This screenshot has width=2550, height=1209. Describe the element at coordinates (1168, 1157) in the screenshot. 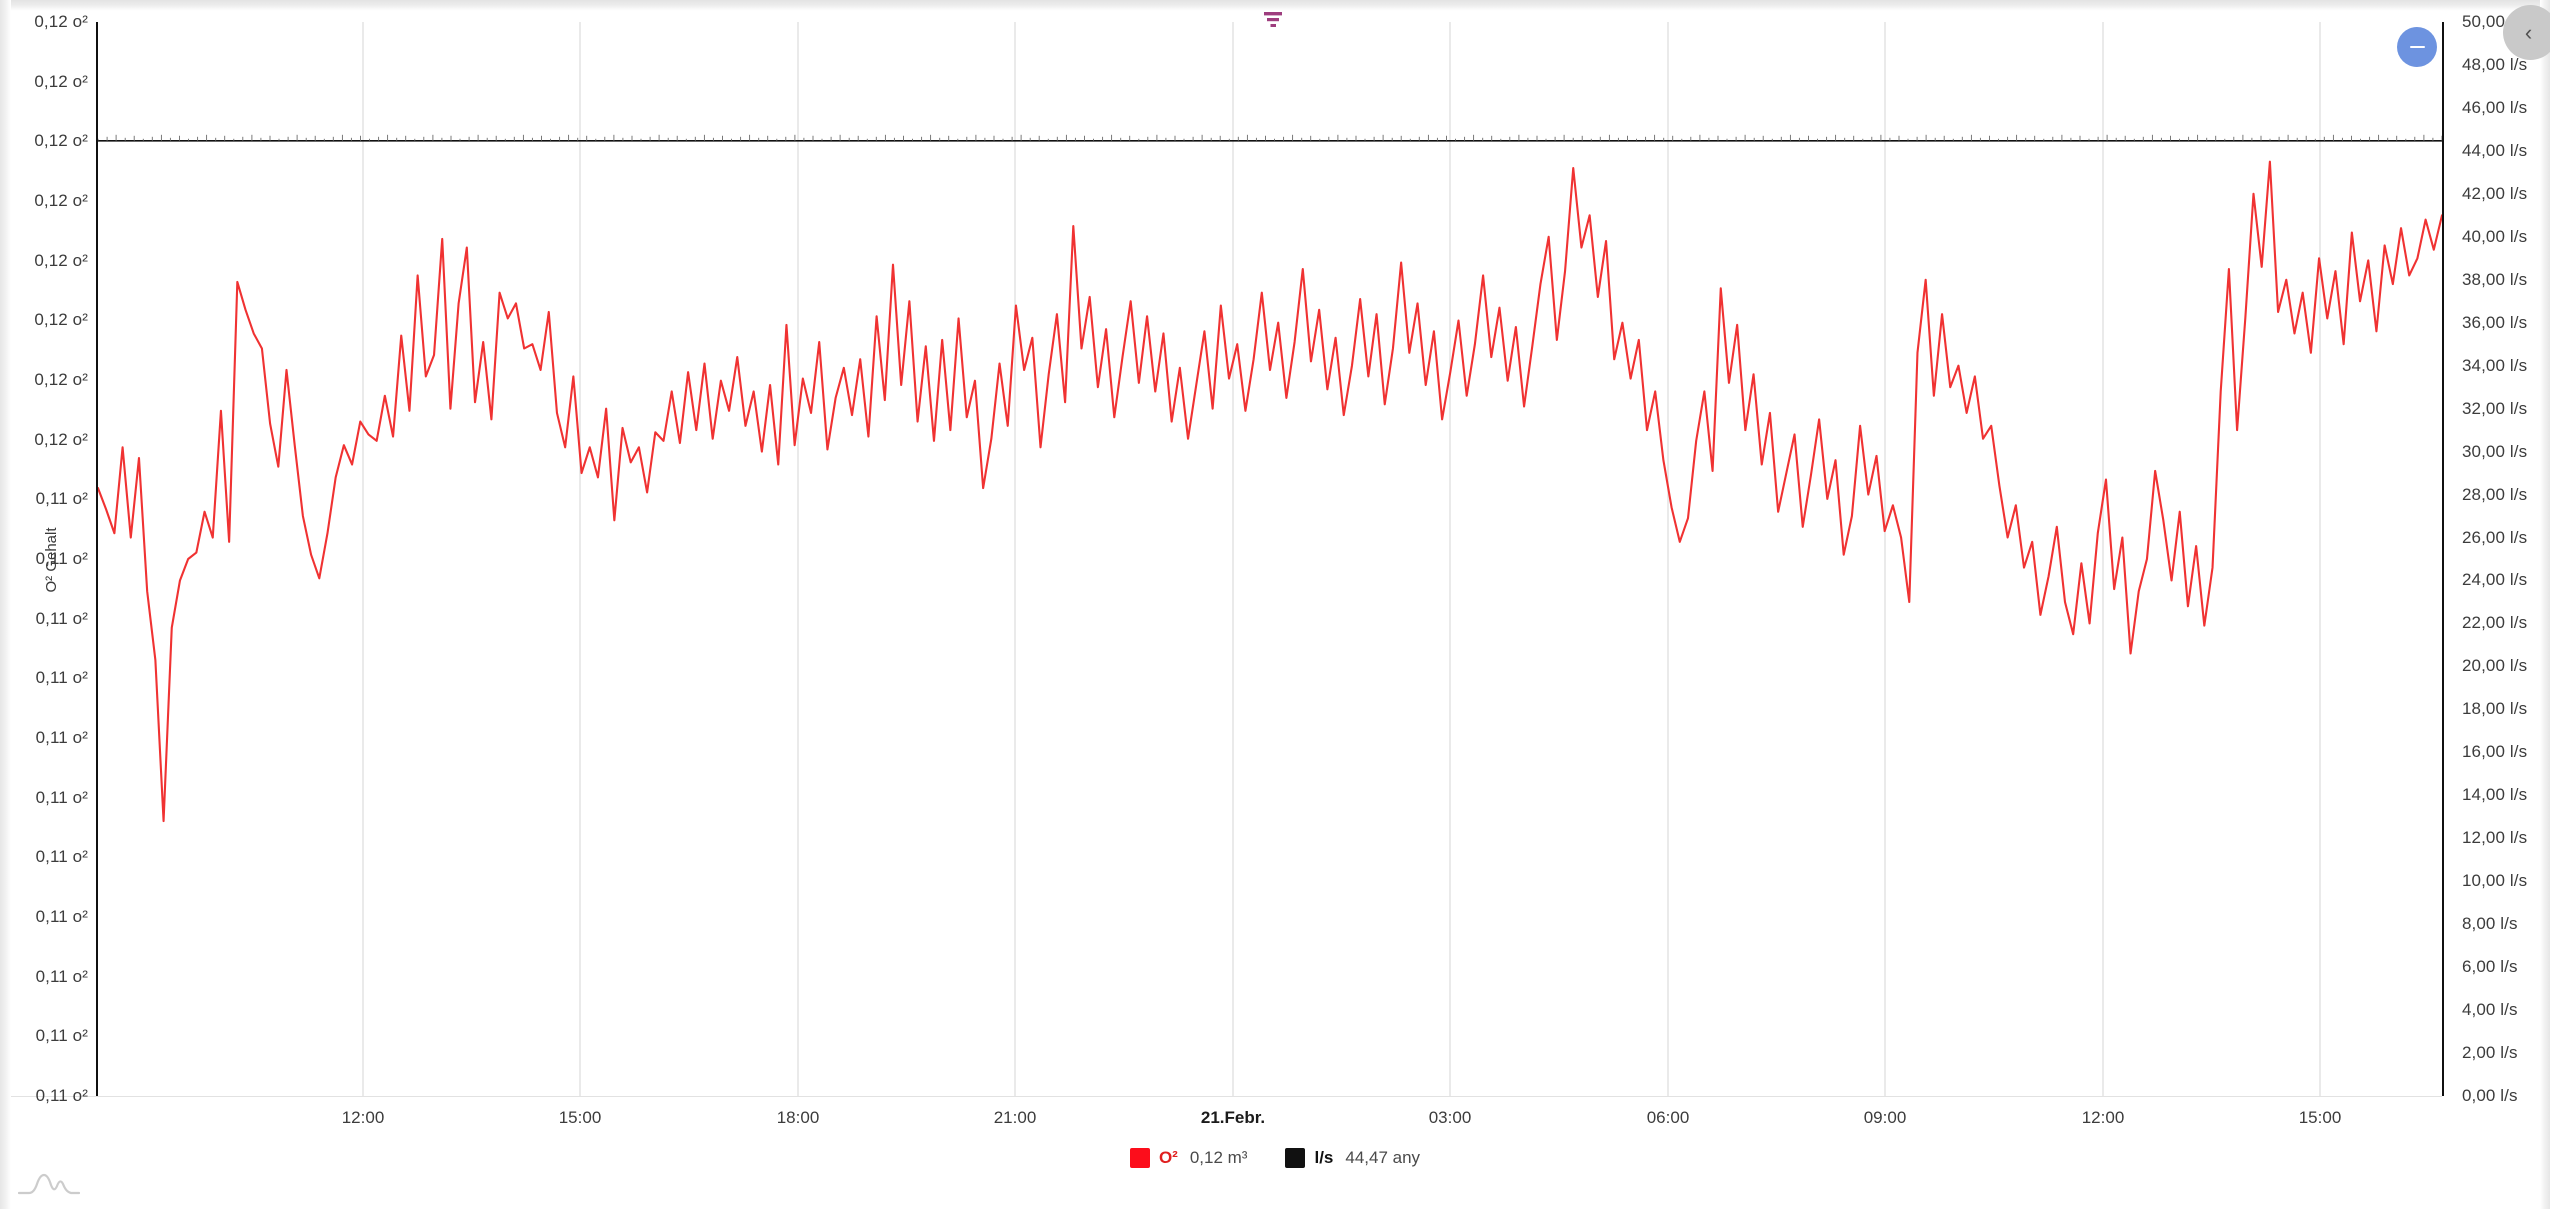

I see `legend-series-name: O²` at that location.